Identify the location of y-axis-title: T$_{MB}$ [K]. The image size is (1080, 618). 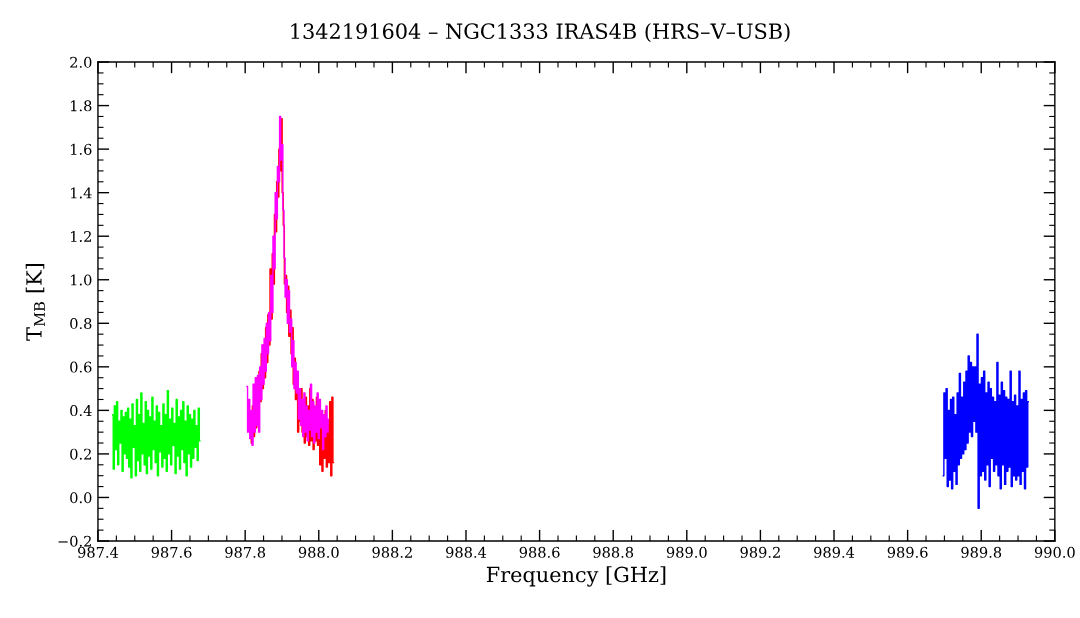
(35, 302).